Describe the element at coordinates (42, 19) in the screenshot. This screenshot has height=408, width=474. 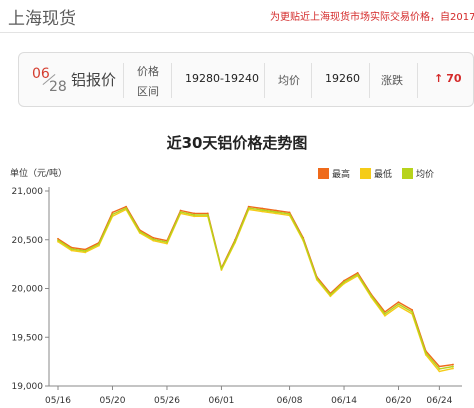
I see `page-title: 上海现货` at that location.